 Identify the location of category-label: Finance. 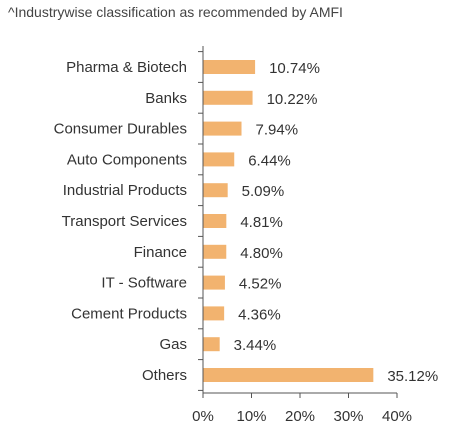
(160, 252).